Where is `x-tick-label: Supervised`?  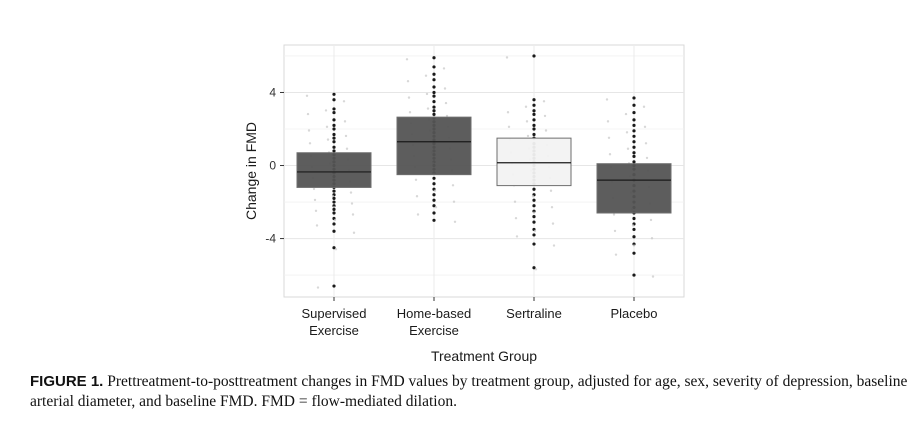 x-tick-label: Supervised is located at coordinates (333, 313).